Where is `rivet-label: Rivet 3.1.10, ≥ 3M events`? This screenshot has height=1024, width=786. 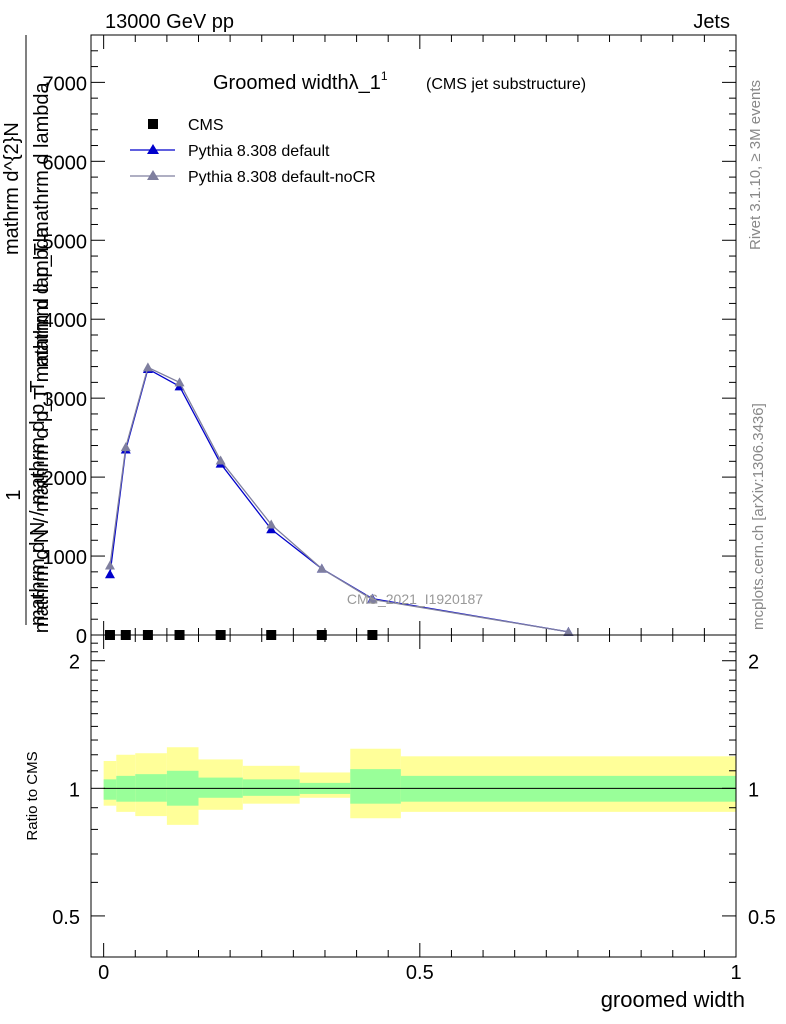 rivet-label: Rivet 3.1.10, ≥ 3M events is located at coordinates (755, 165).